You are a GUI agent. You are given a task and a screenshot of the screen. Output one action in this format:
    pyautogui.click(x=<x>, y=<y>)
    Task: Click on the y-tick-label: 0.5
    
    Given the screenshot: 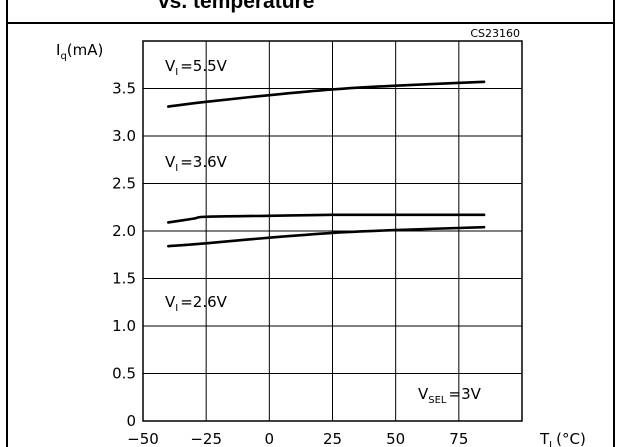 What is the action you would take?
    pyautogui.click(x=124, y=374)
    